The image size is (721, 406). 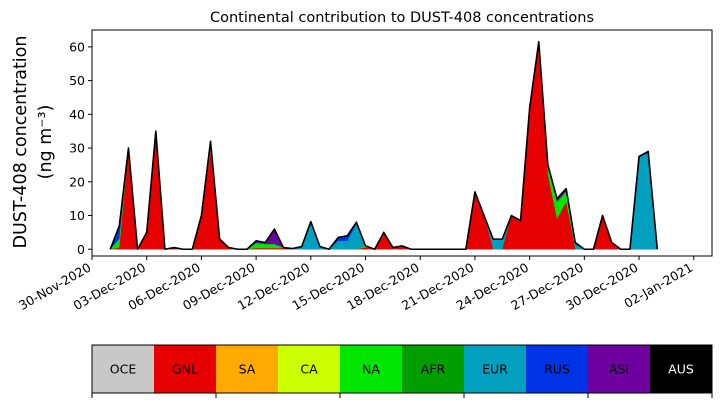 I want to click on y-tick-label: 30, so click(x=77, y=148).